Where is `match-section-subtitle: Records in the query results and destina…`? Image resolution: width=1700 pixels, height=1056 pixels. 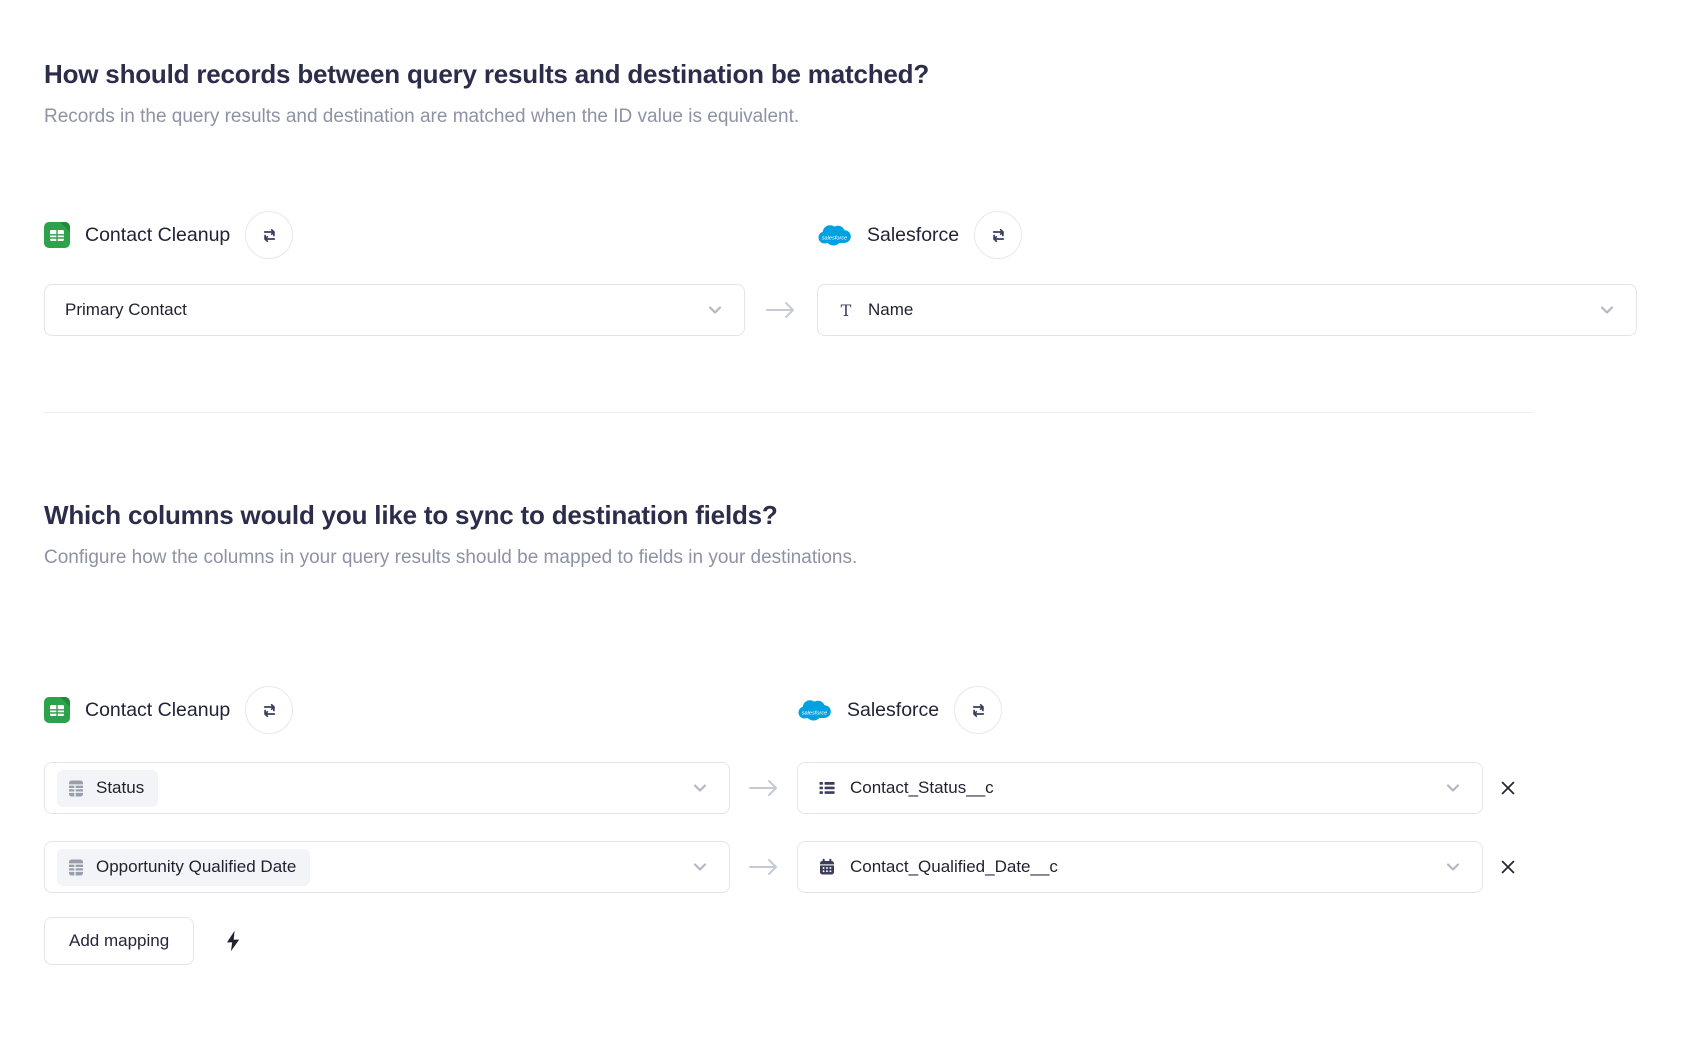 match-section-subtitle: Records in the query results and destina… is located at coordinates (422, 116).